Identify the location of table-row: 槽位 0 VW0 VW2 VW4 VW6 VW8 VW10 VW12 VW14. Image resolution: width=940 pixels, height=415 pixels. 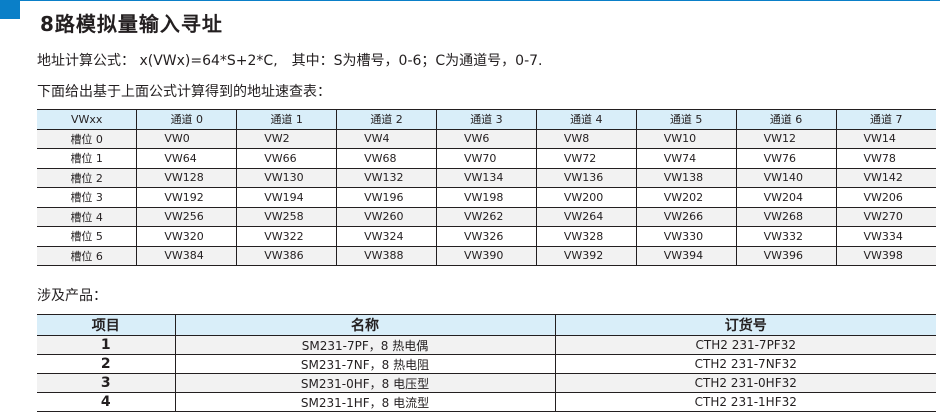
(486, 138).